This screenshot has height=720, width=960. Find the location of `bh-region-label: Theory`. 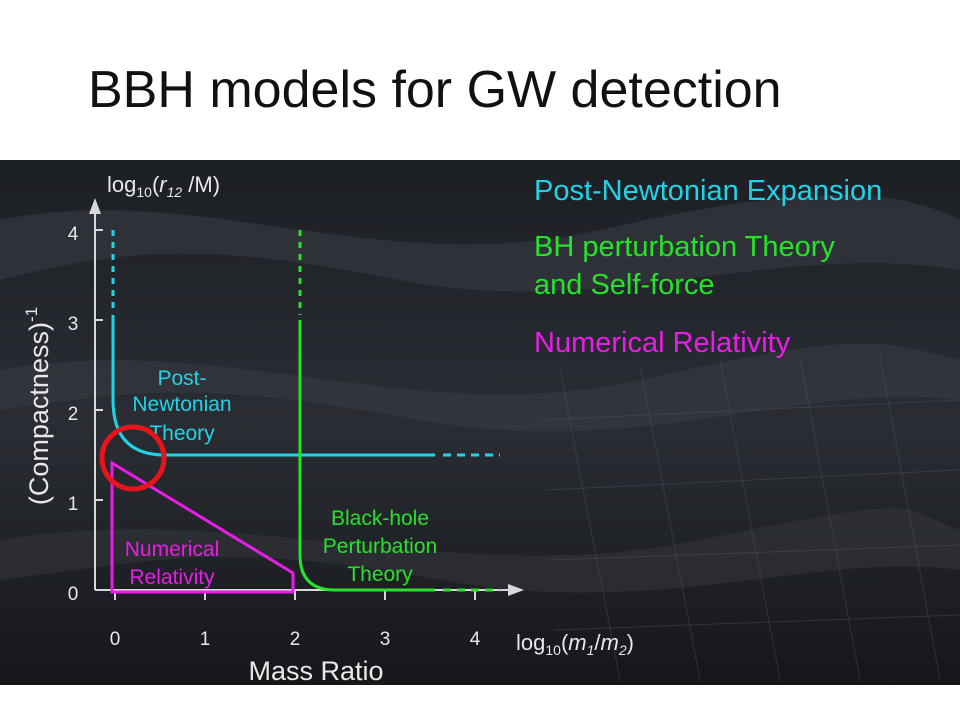

bh-region-label: Theory is located at coordinates (380, 574).